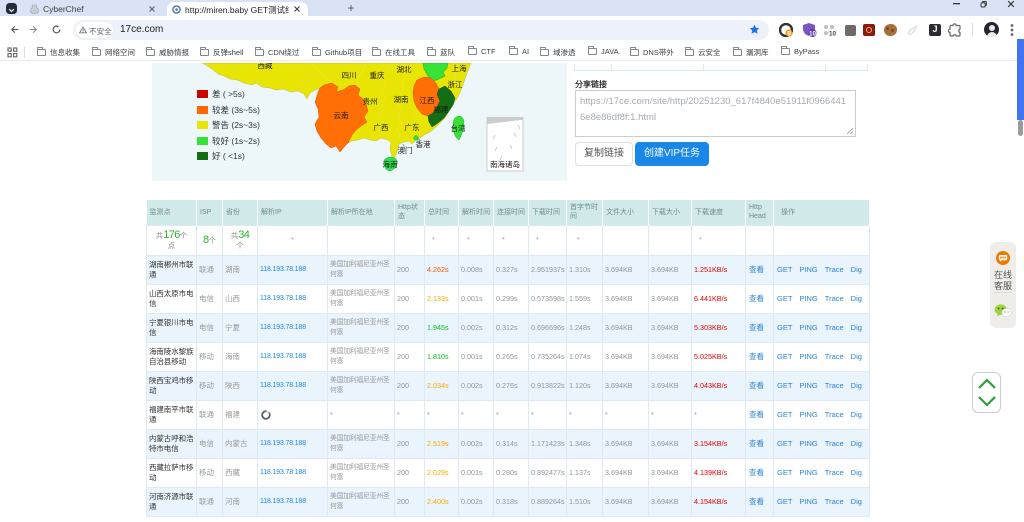  Describe the element at coordinates (459, 68) in the screenshot. I see `svg-text: 上海` at that location.